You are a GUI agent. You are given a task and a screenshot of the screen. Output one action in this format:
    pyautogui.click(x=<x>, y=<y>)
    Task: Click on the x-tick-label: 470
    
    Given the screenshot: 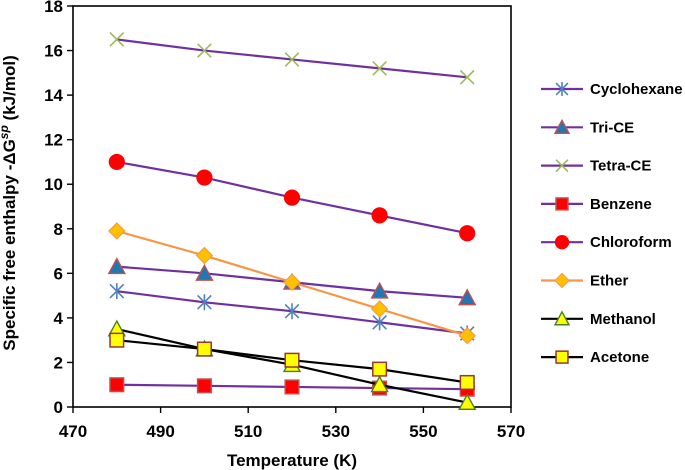 What is the action you would take?
    pyautogui.click(x=73, y=431)
    